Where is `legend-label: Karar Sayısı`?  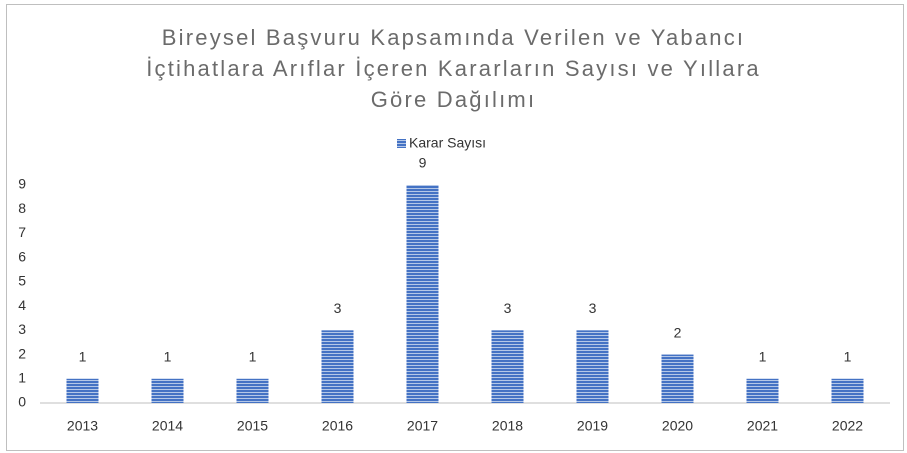 legend-label: Karar Sayısı is located at coordinates (447, 143).